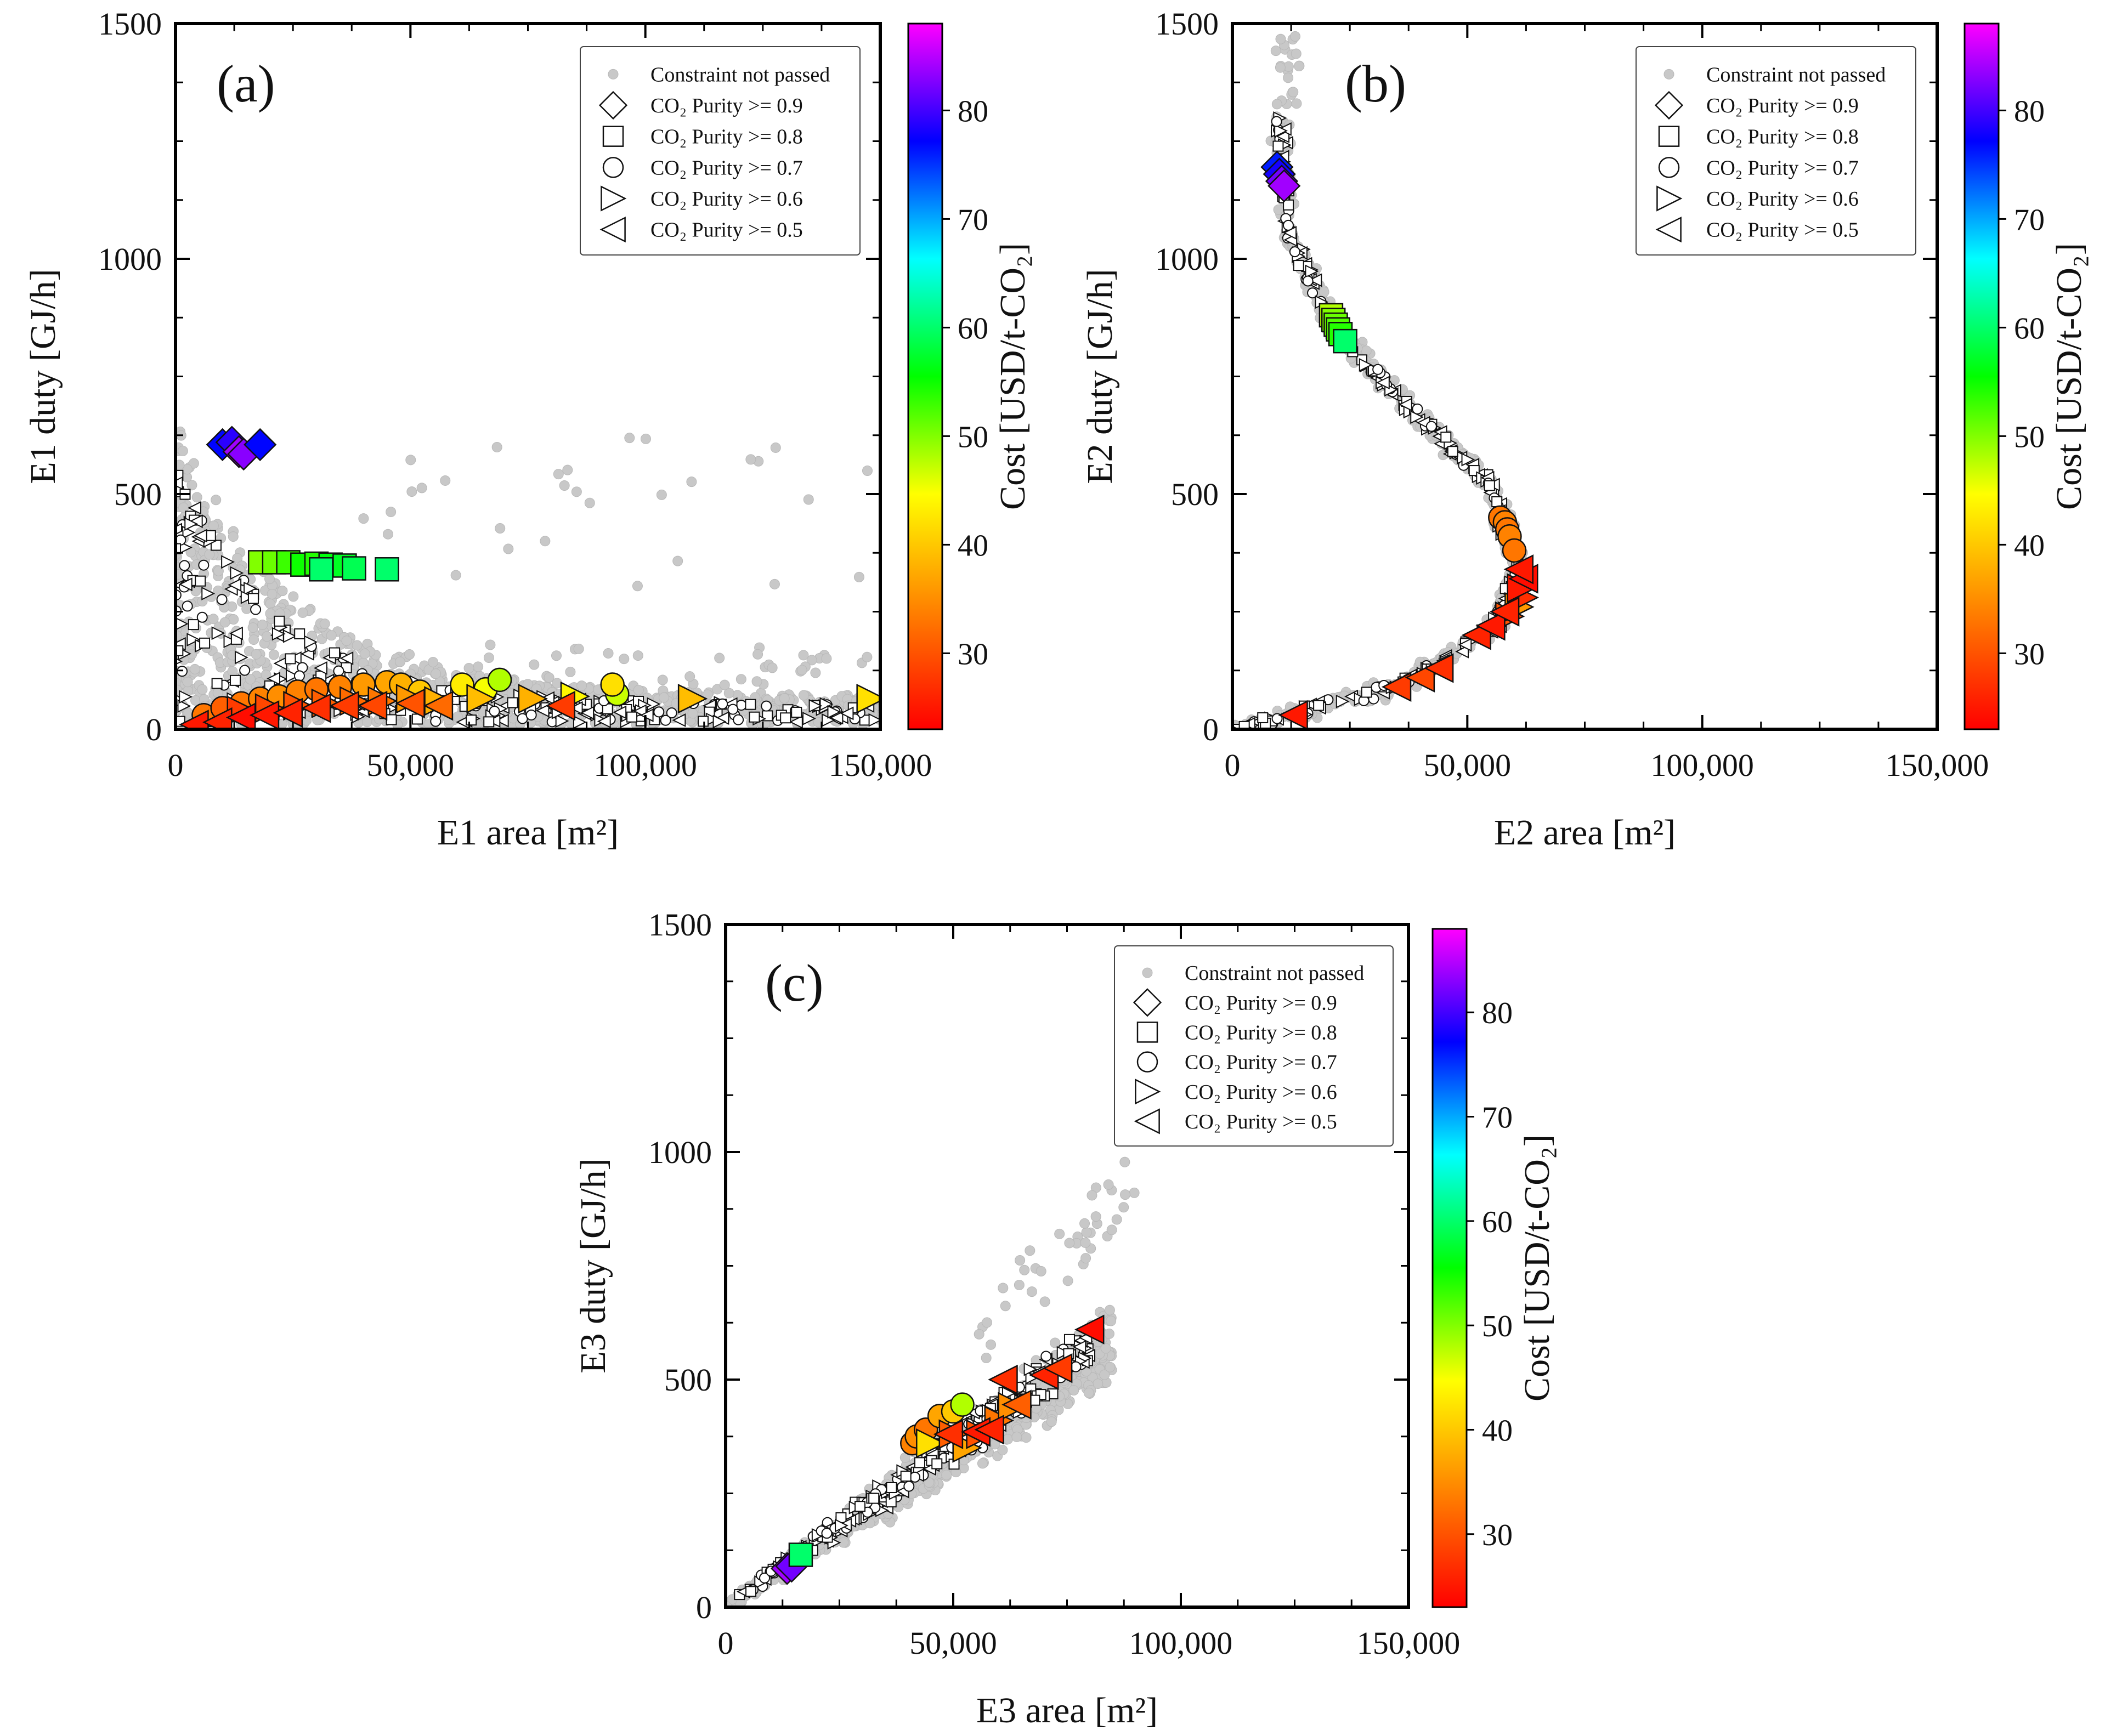 The width and height of the screenshot is (2105, 1736). I want to click on colorbar-tick-label: 80, so click(1497, 1013).